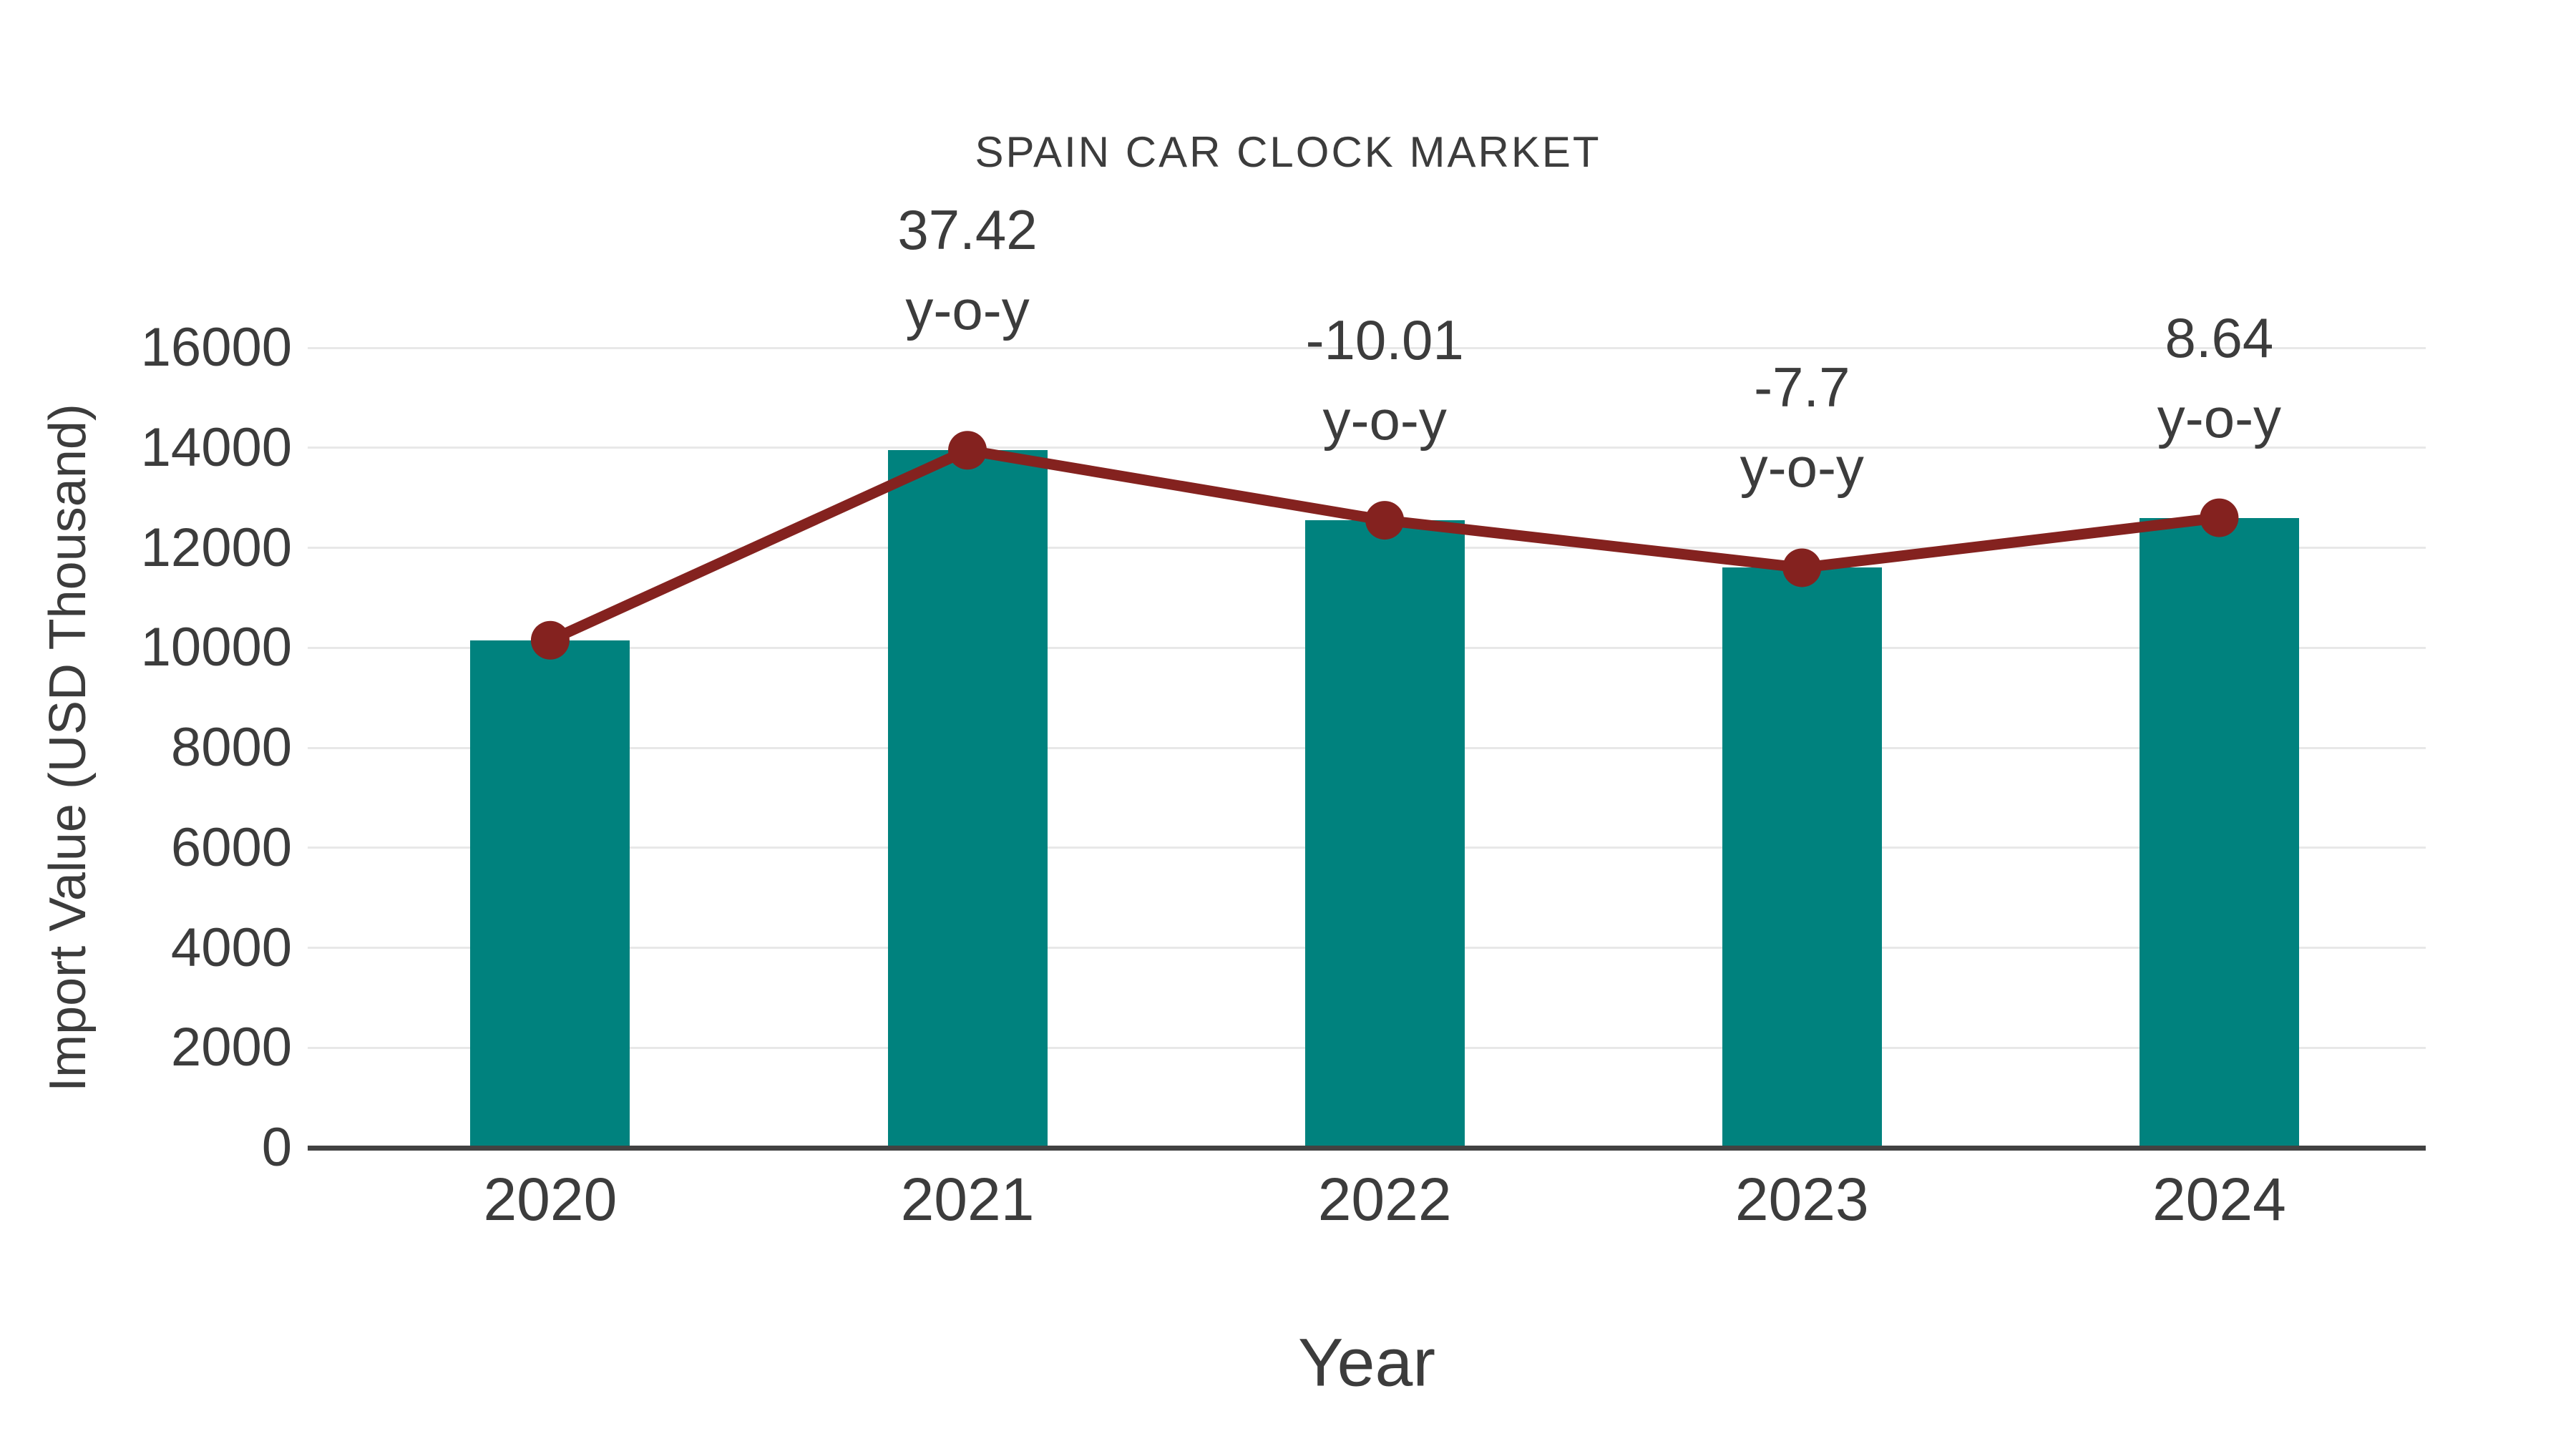  What do you see at coordinates (1384, 1199) in the screenshot?
I see `x-tick-2022: 2022` at bounding box center [1384, 1199].